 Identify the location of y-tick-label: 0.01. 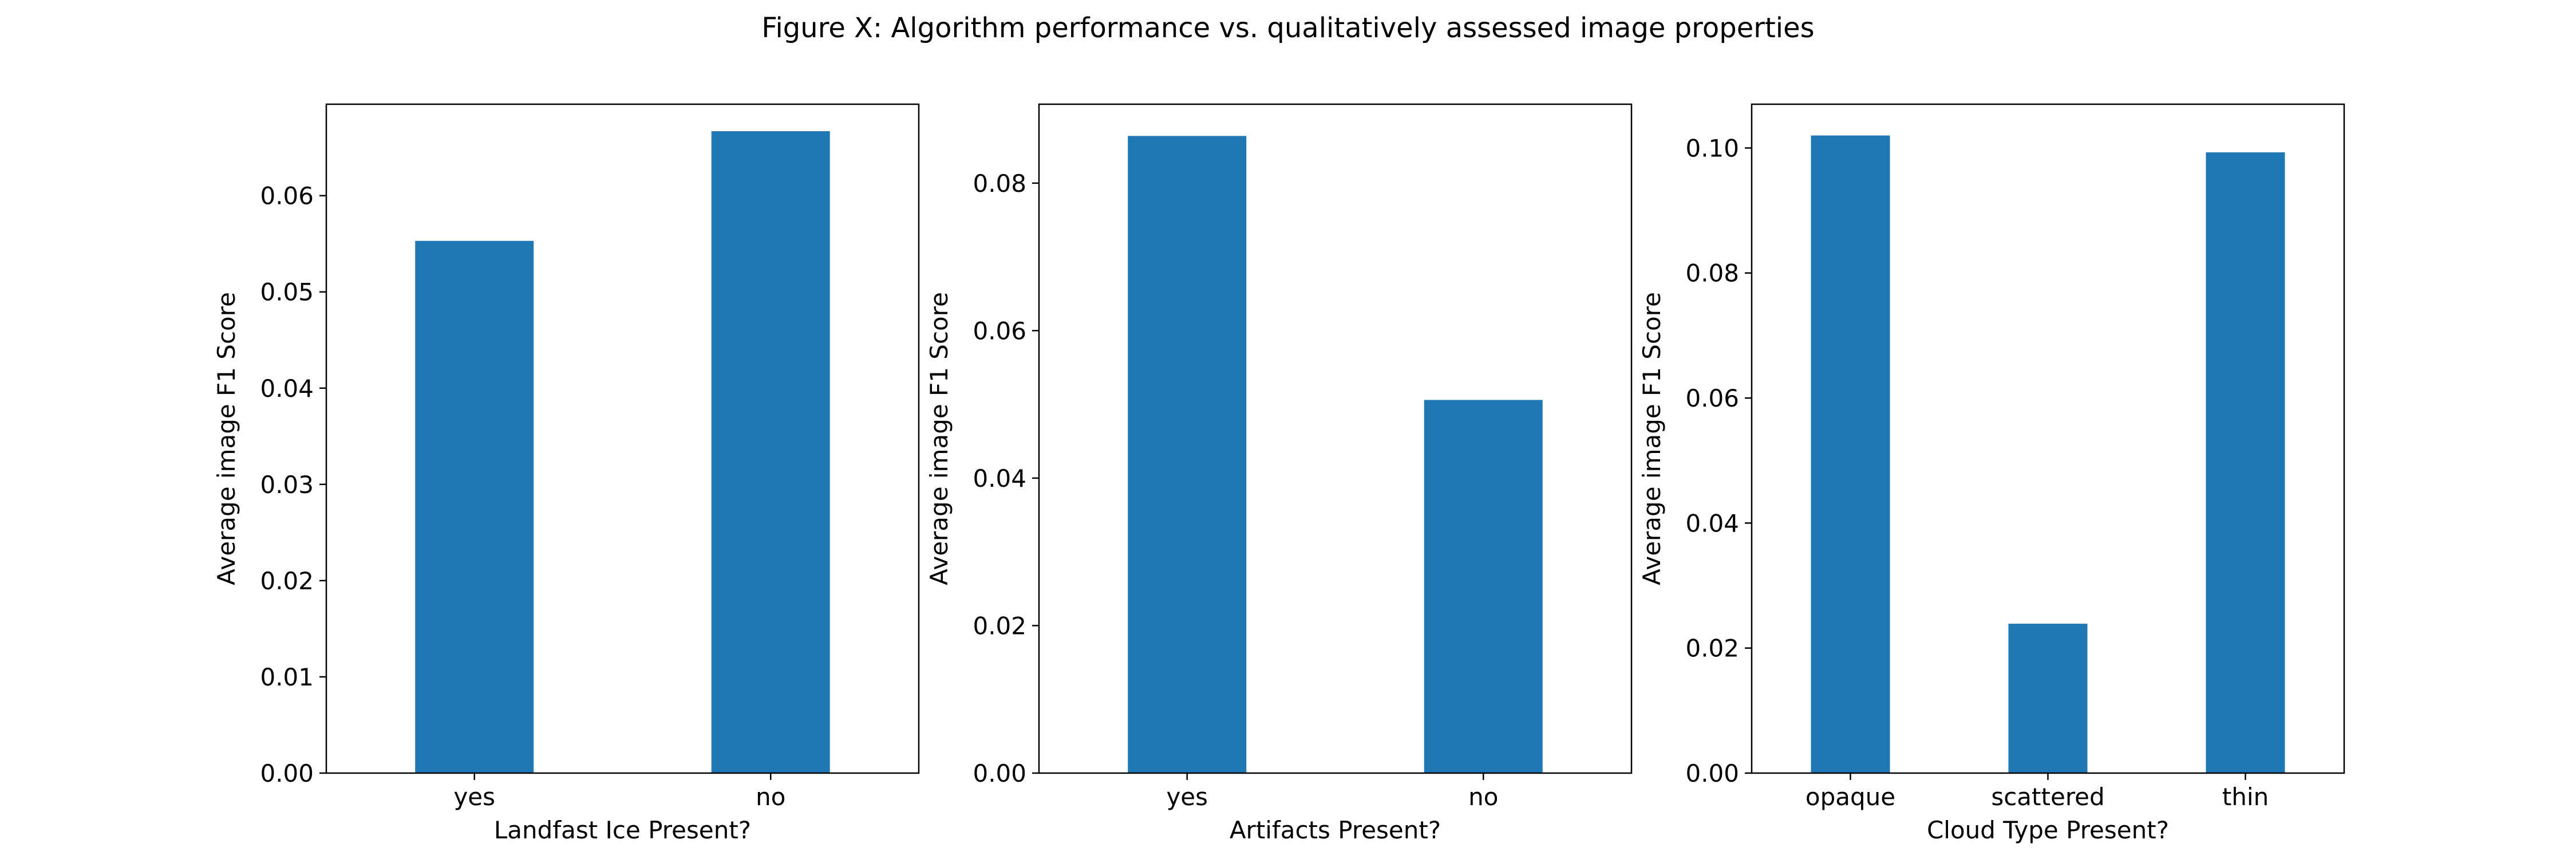
(287, 677).